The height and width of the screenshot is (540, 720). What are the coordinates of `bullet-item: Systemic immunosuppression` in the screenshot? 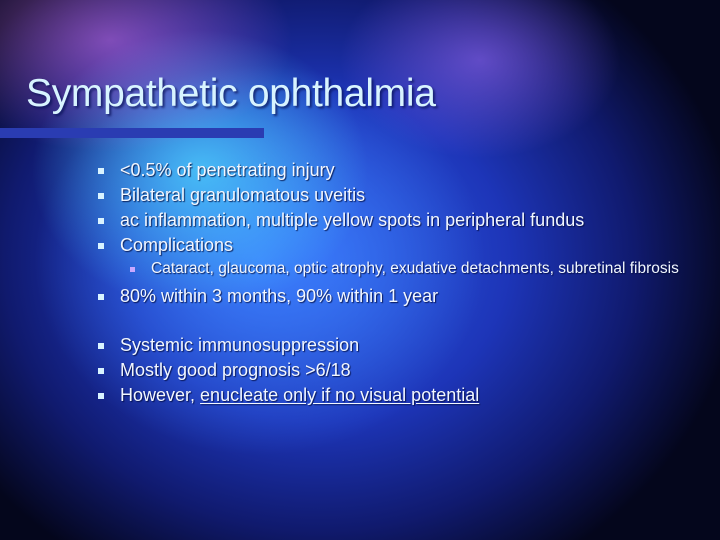 It's located at (396, 345).